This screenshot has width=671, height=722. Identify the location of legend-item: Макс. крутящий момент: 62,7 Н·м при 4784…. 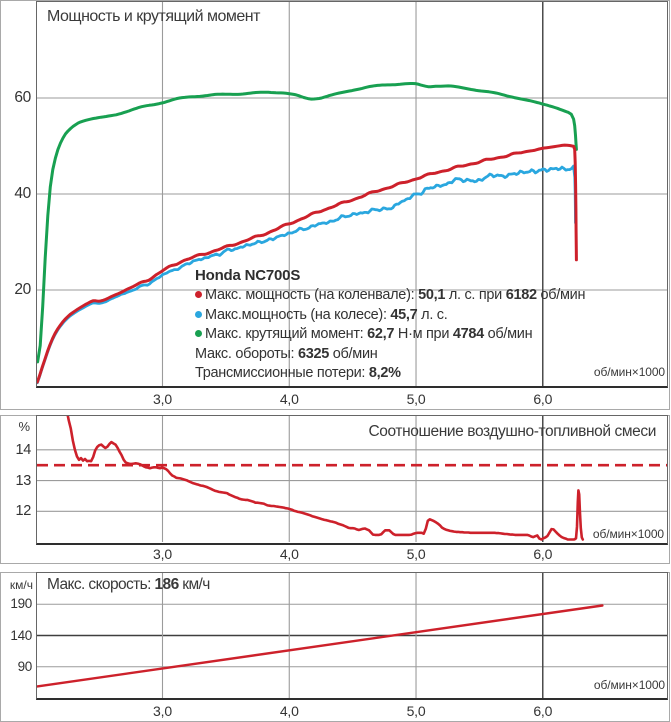
(390, 335).